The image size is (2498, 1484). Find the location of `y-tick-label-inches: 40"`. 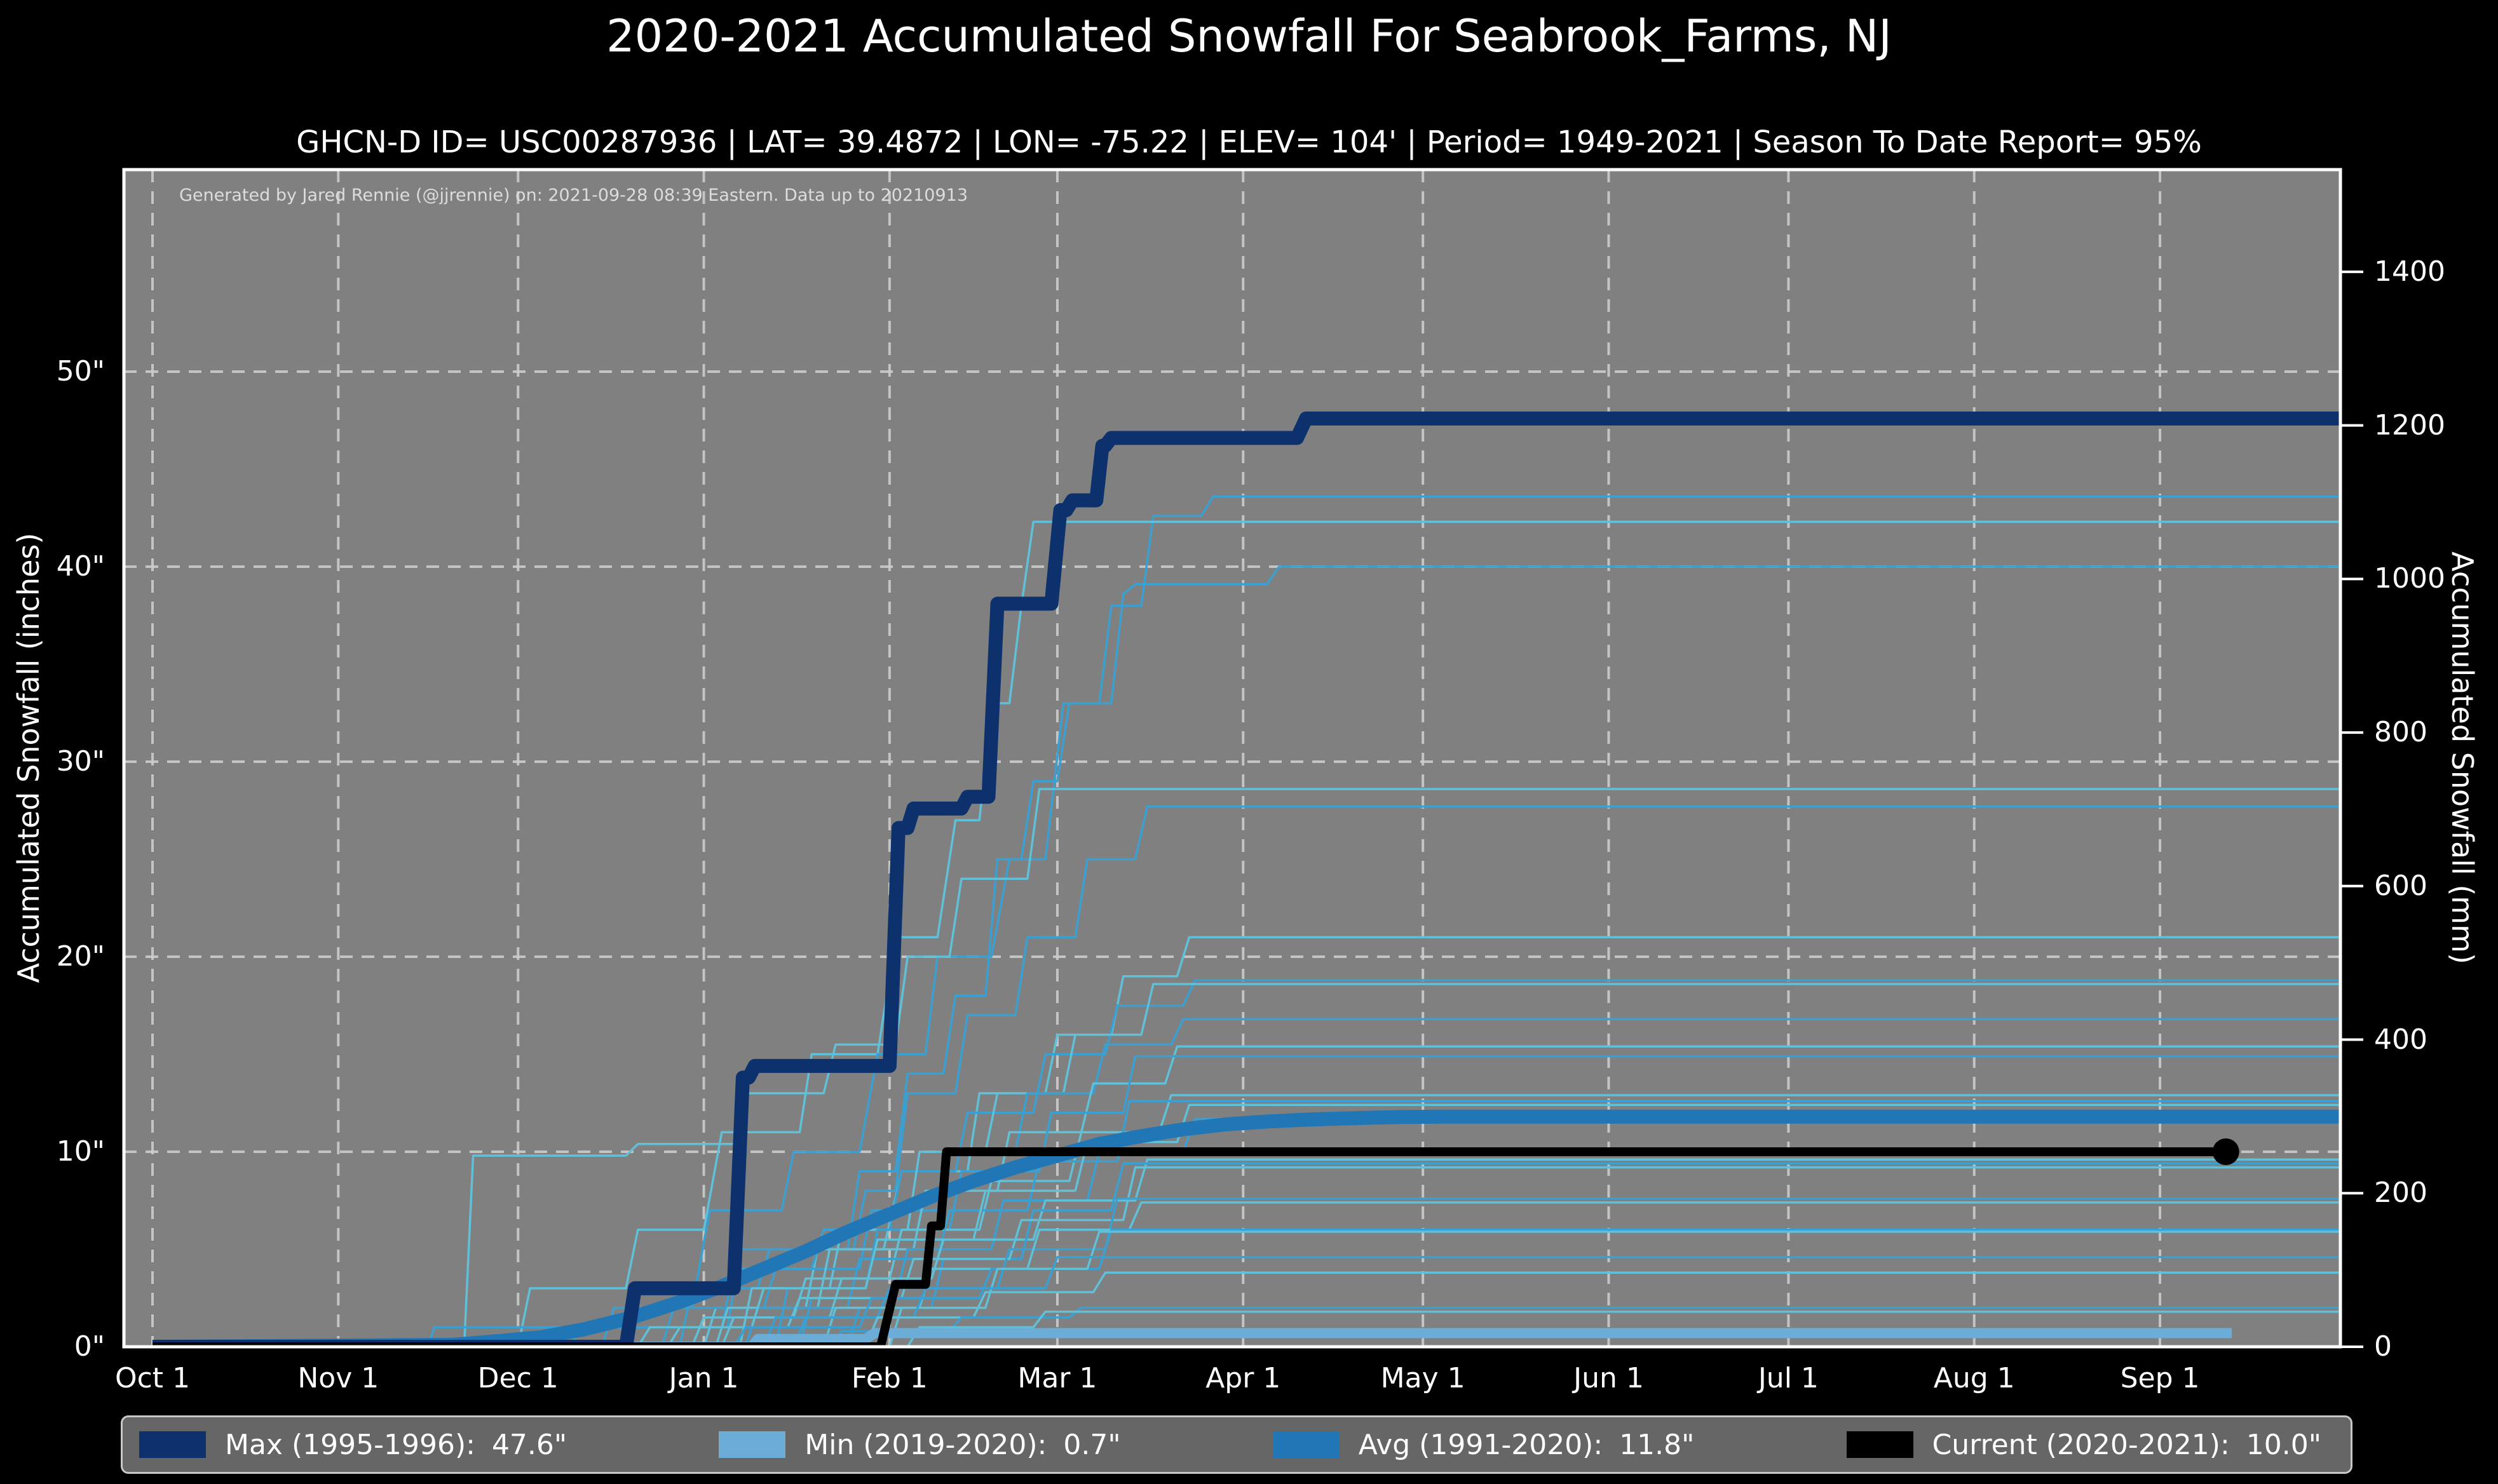

y-tick-label-inches: 40" is located at coordinates (80, 566).